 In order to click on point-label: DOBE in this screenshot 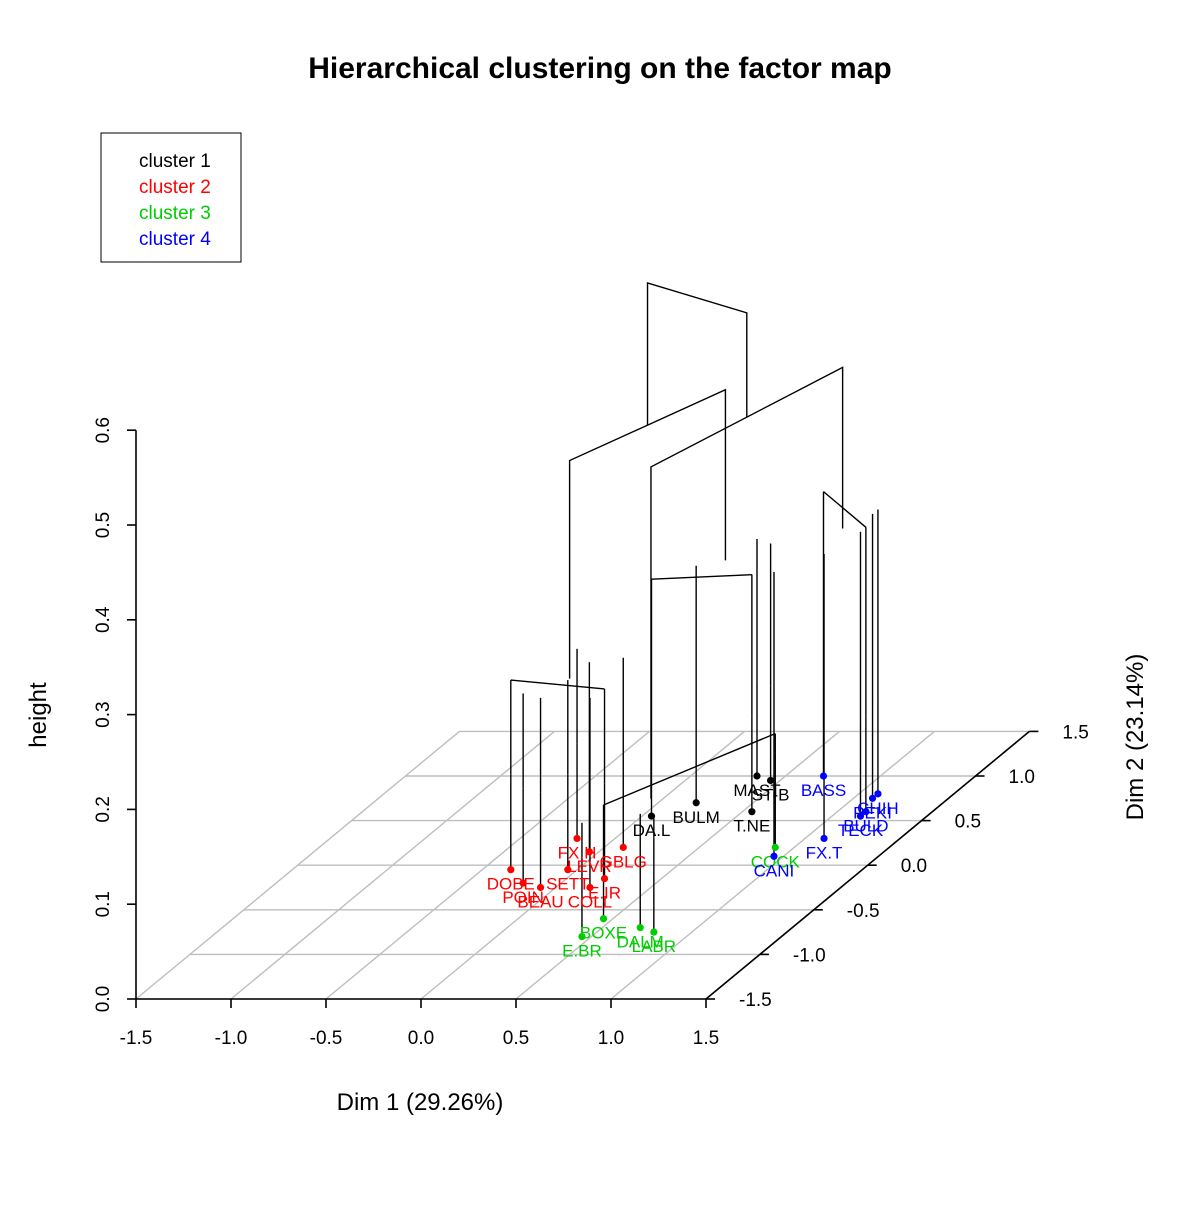, I will do `click(511, 884)`.